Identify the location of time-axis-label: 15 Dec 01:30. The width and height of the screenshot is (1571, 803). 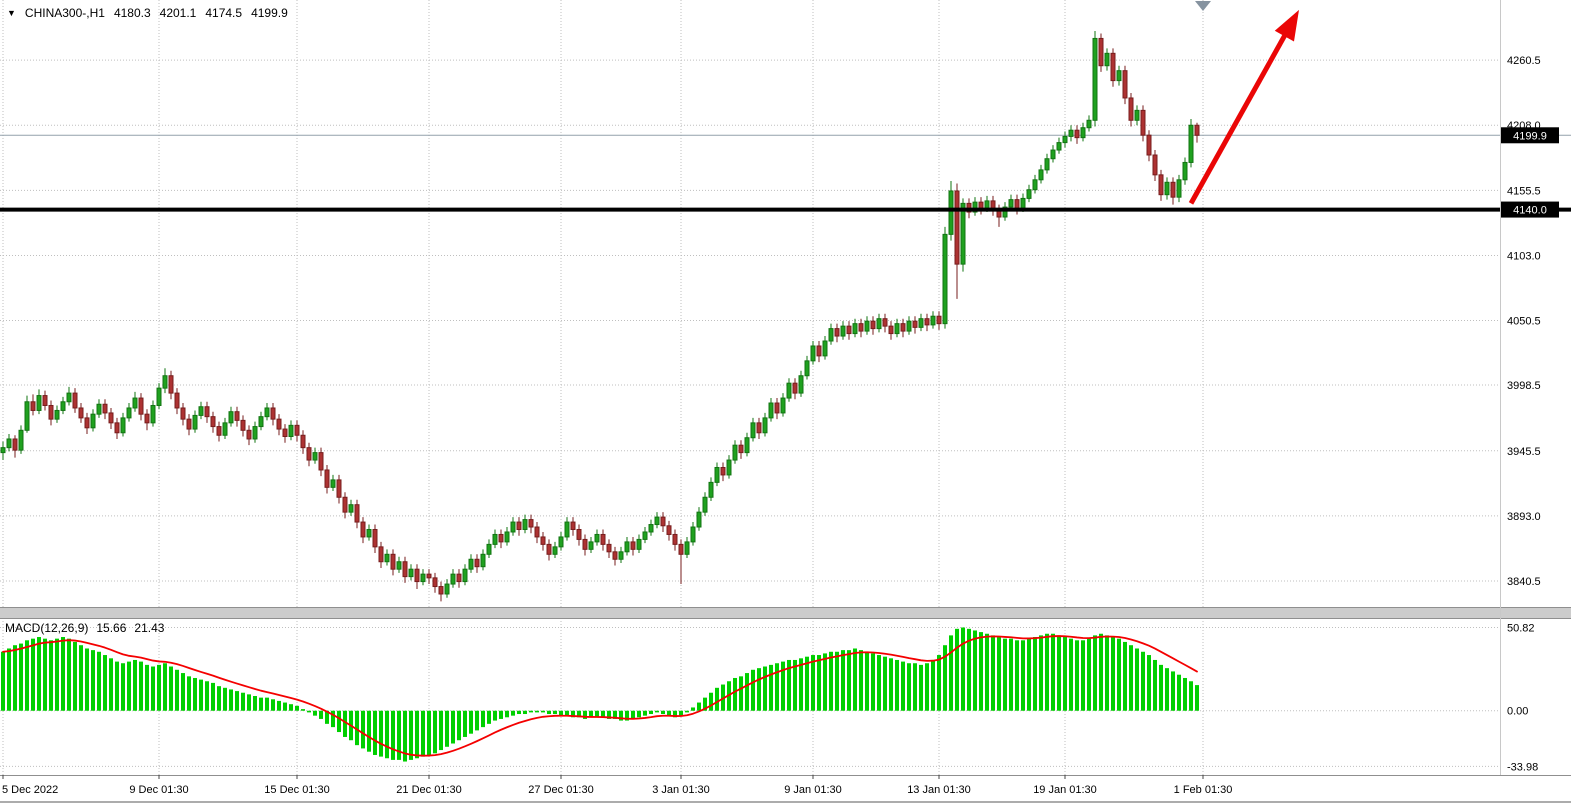
(296, 790).